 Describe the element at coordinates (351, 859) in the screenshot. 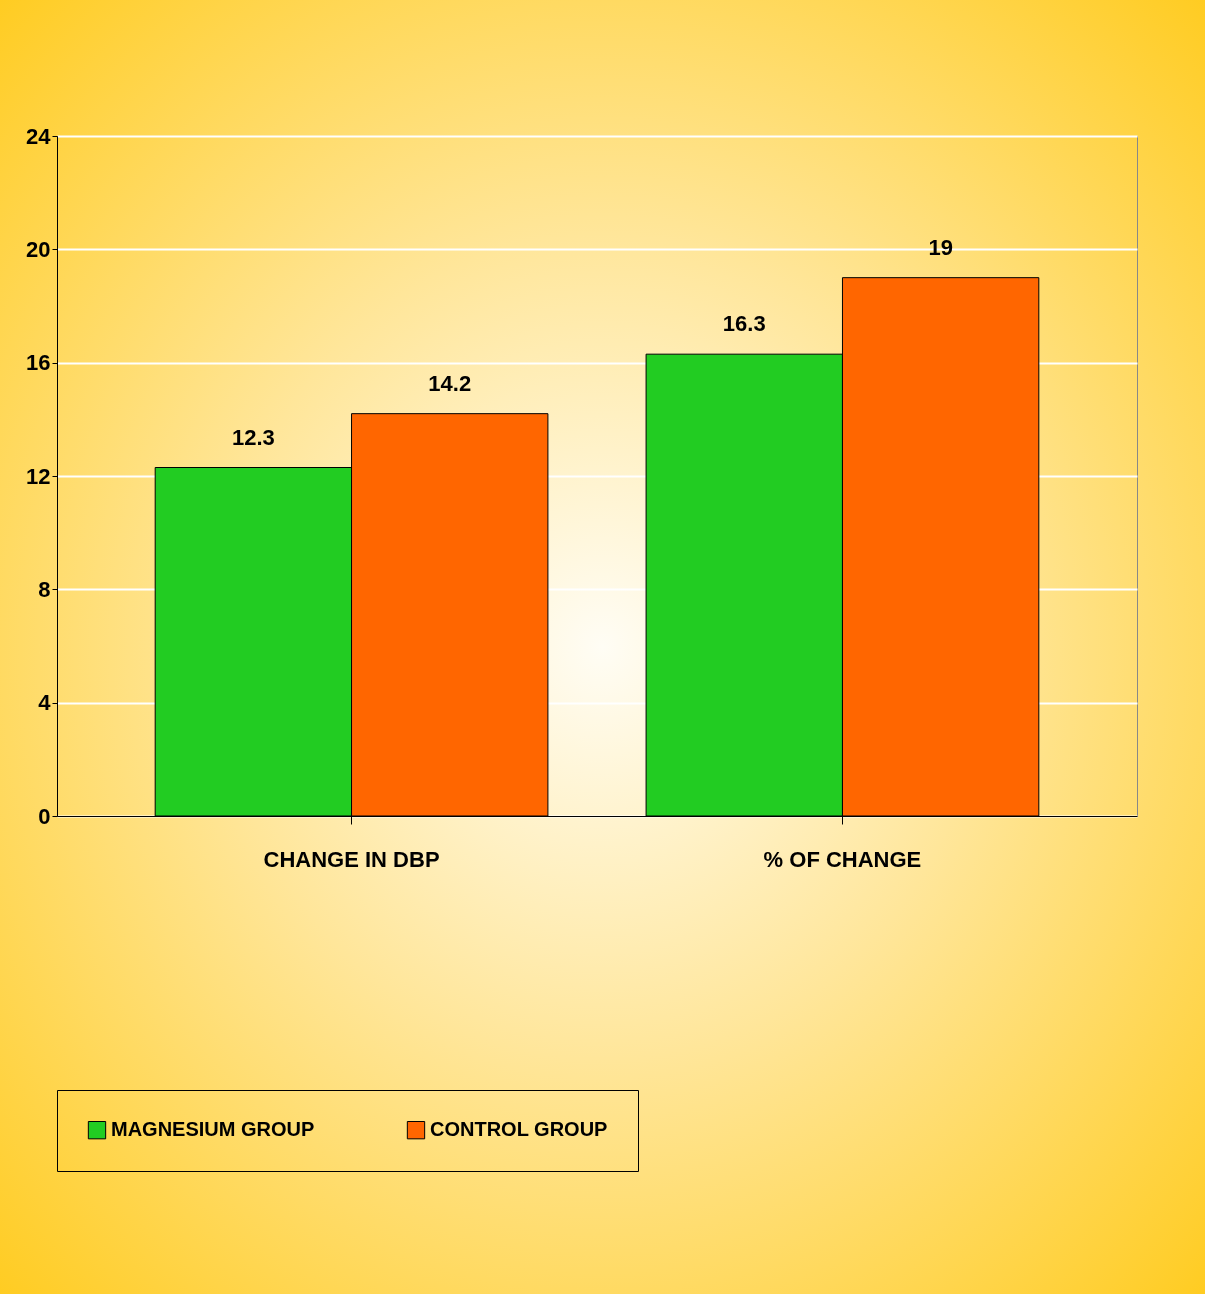

I see `x-tick-label: CHANGE IN DBP` at that location.